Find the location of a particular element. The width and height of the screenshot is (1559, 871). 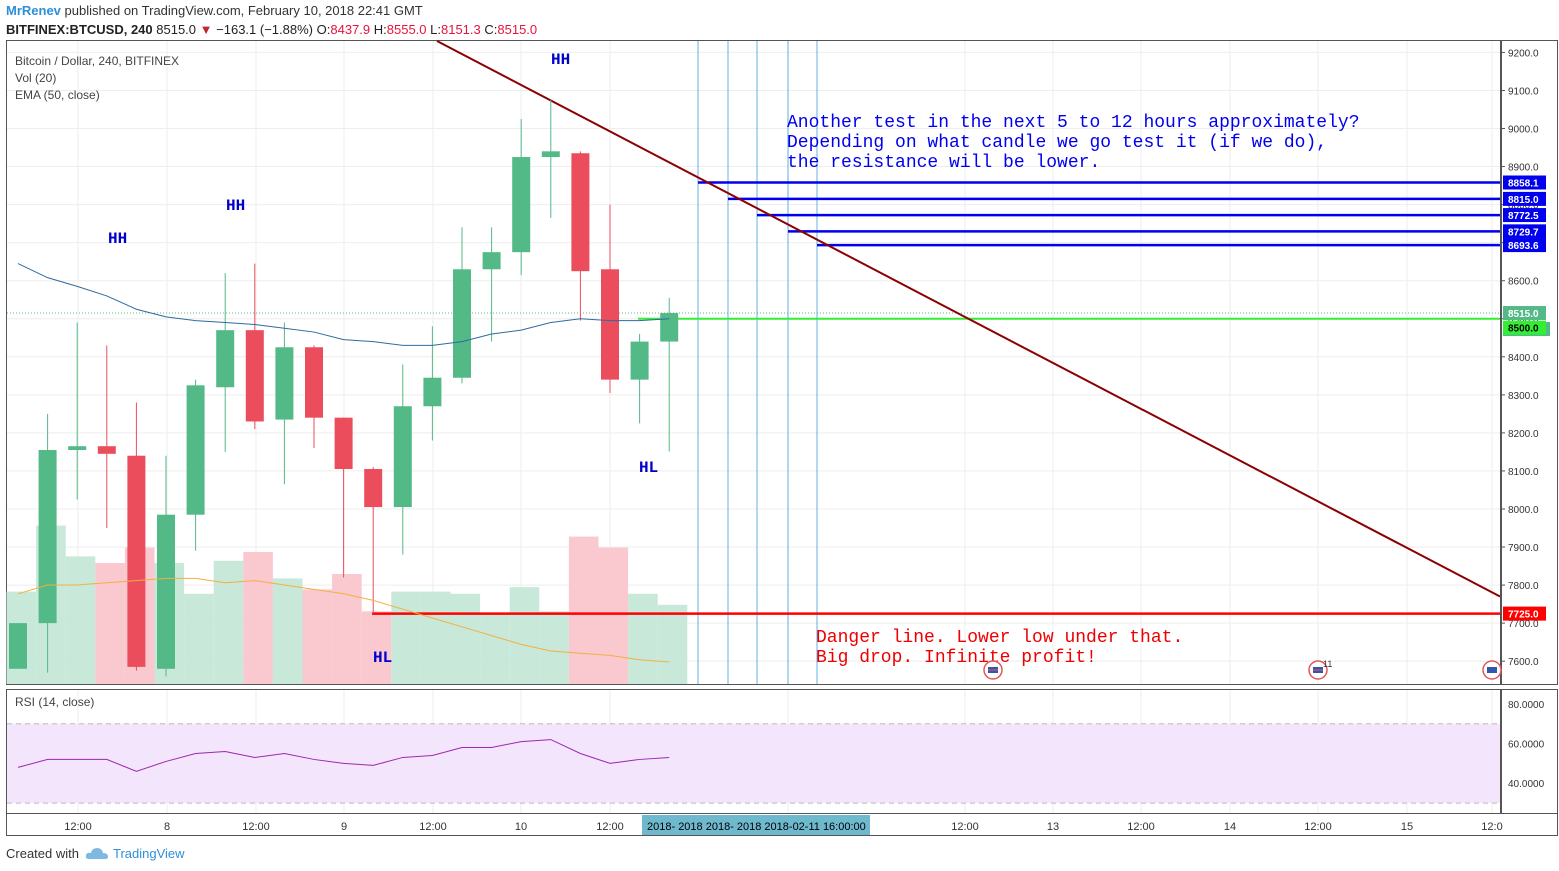

ema-legend: EMA (50, close) is located at coordinates (57, 95).